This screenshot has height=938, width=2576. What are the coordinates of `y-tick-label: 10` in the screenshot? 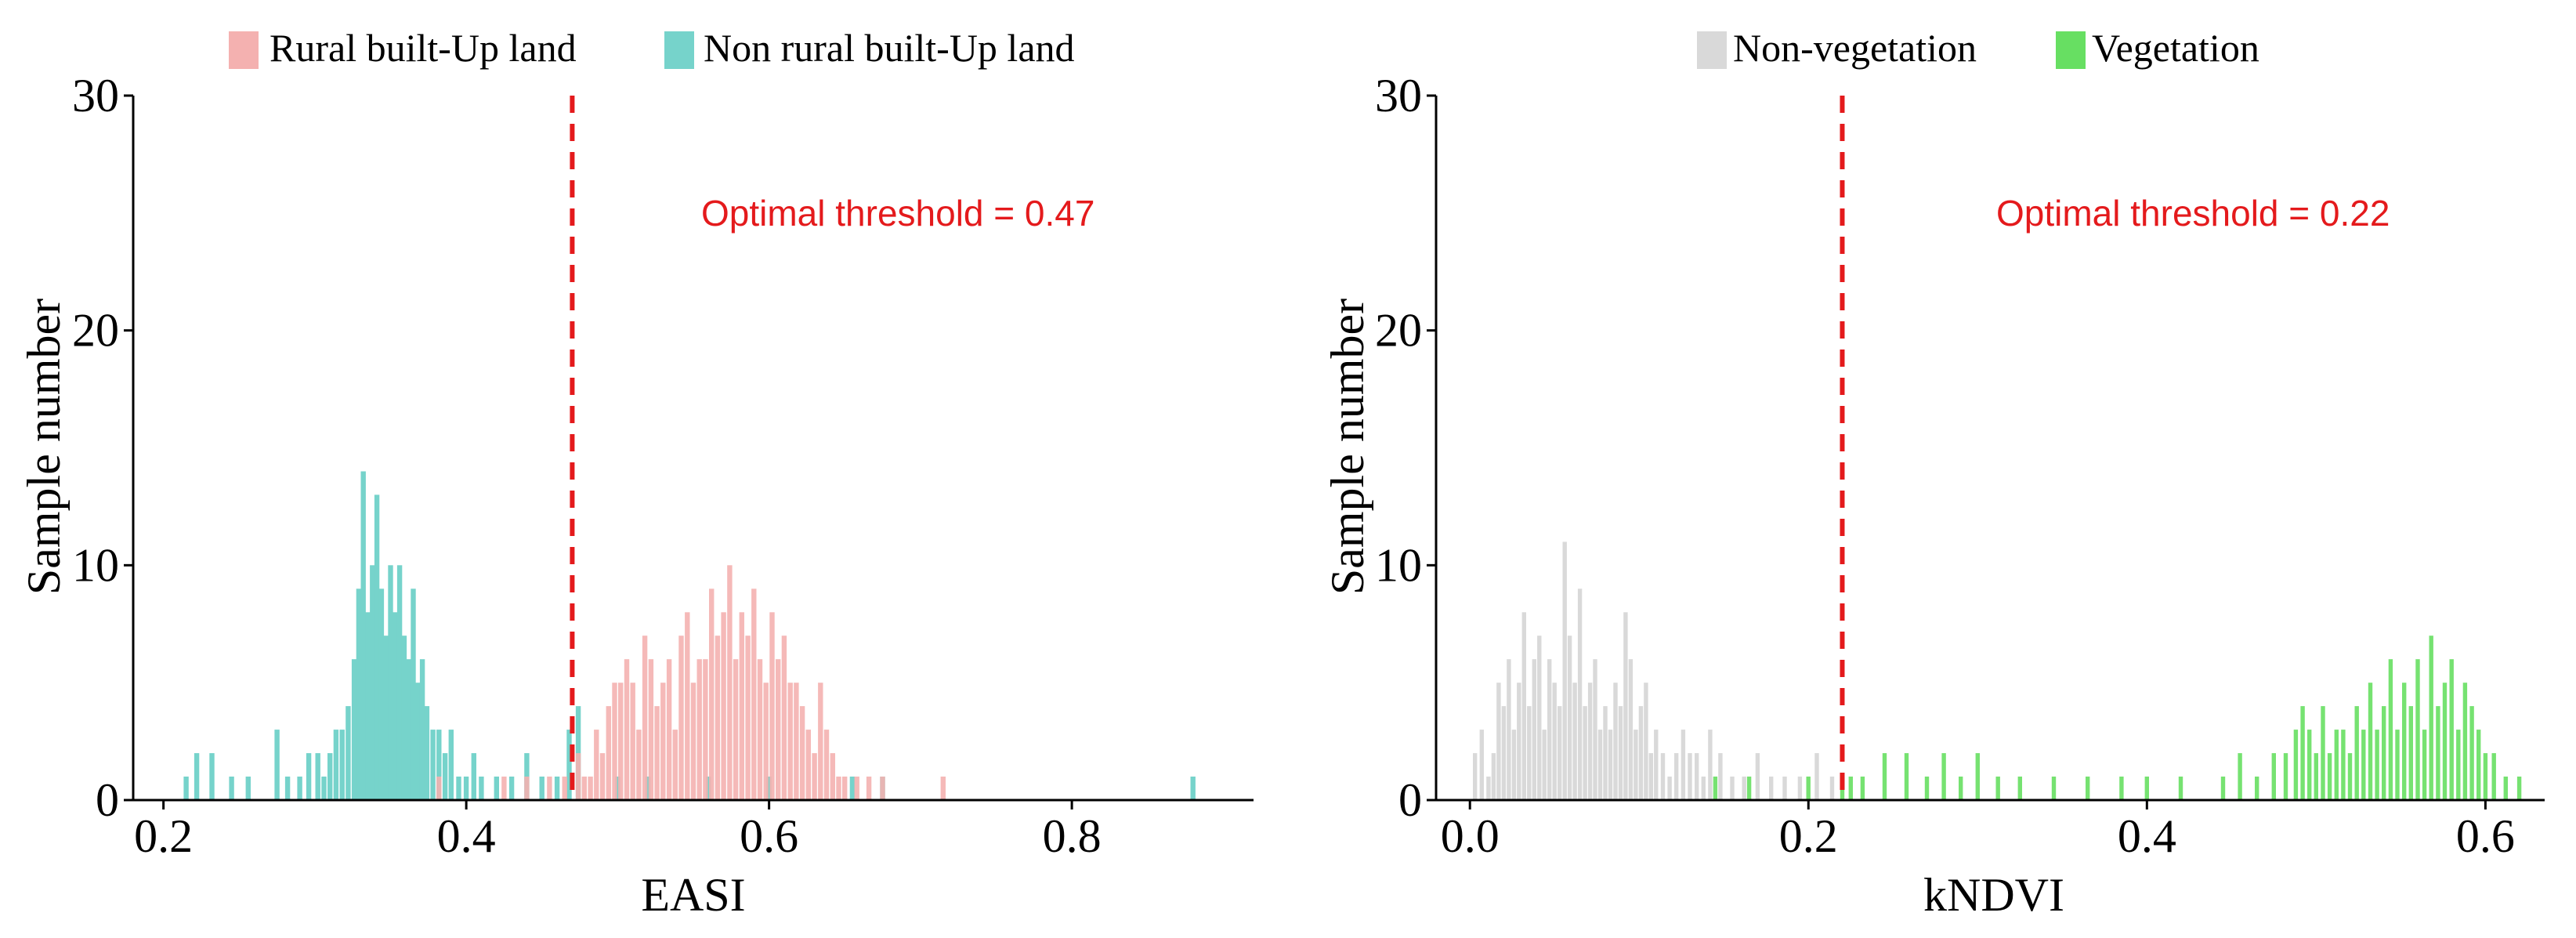 It's located at (1399, 565).